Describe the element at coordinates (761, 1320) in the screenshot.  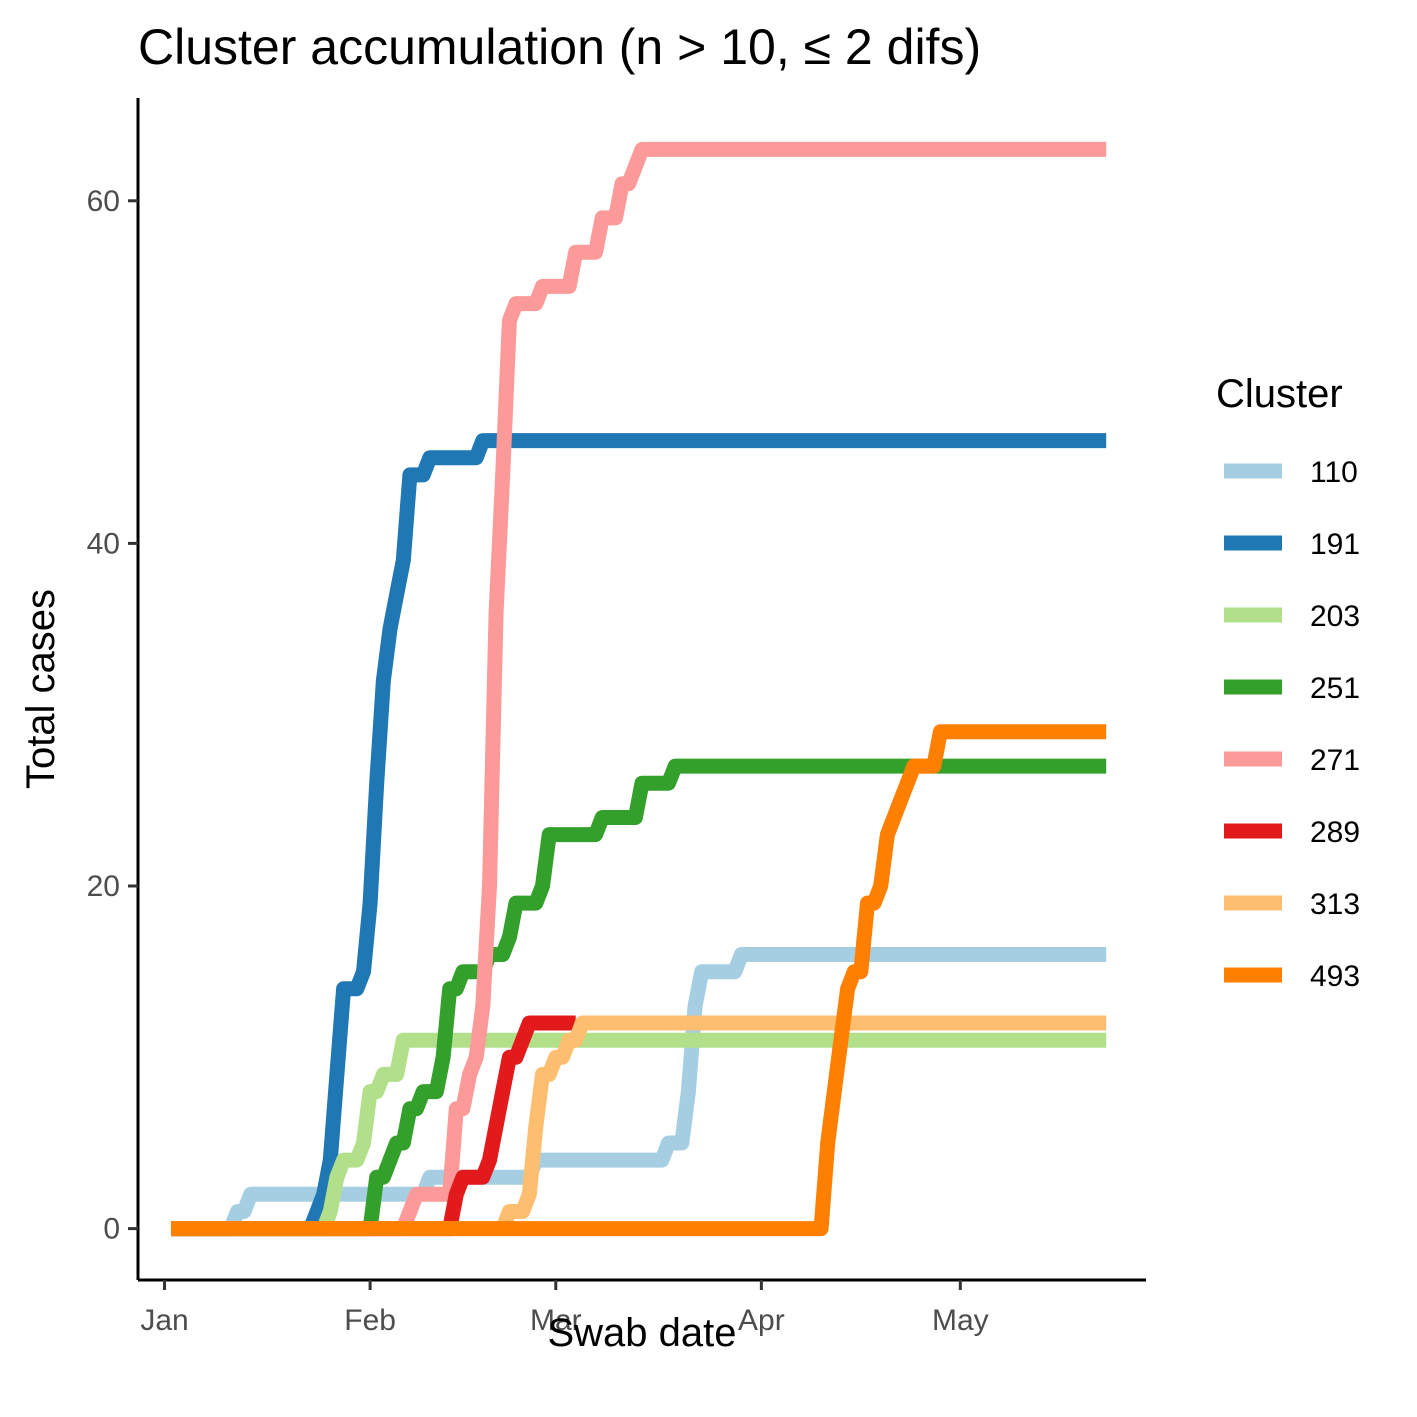
I see `x-tick-label: Apr` at that location.